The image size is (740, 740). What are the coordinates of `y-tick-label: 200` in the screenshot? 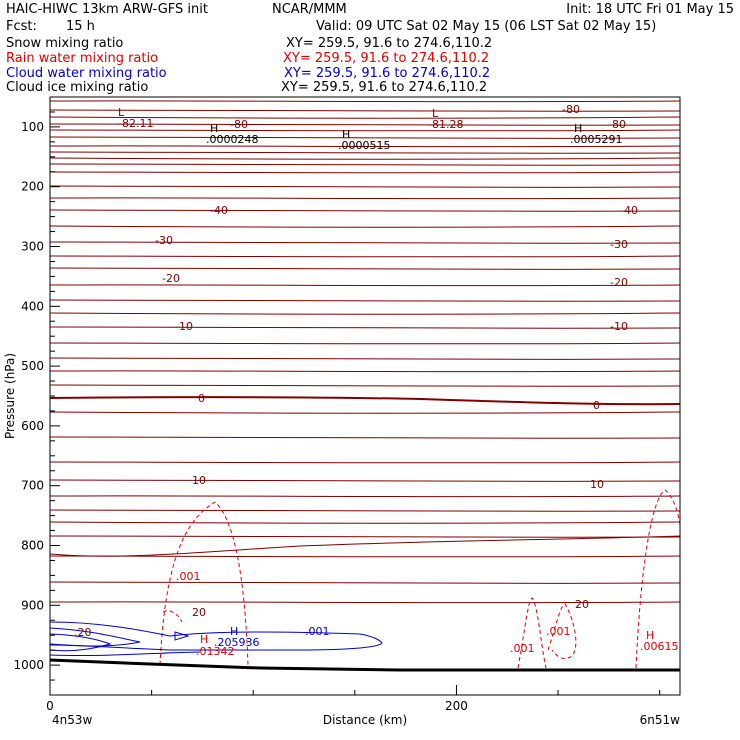 It's located at (32, 187).